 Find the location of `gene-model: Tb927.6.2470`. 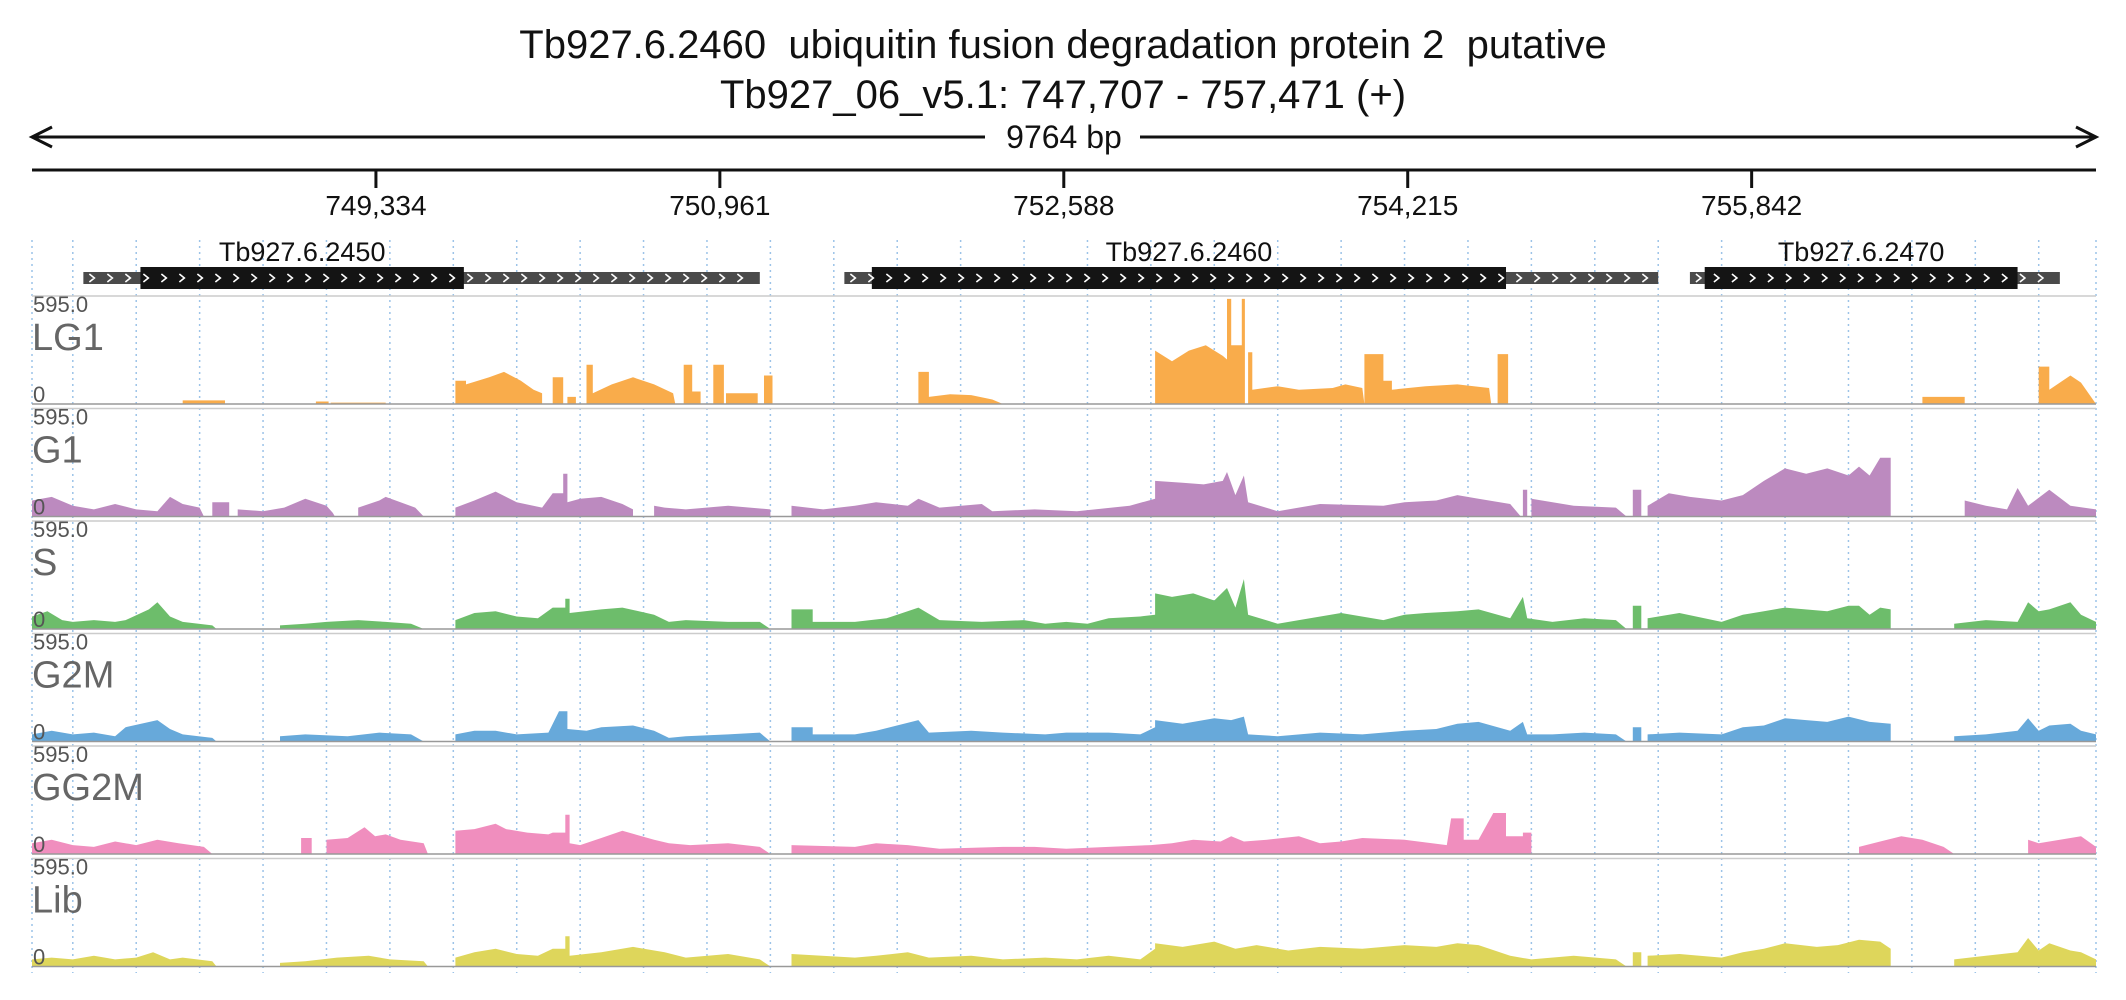

gene-model: Tb927.6.2470 is located at coordinates (1874, 263).